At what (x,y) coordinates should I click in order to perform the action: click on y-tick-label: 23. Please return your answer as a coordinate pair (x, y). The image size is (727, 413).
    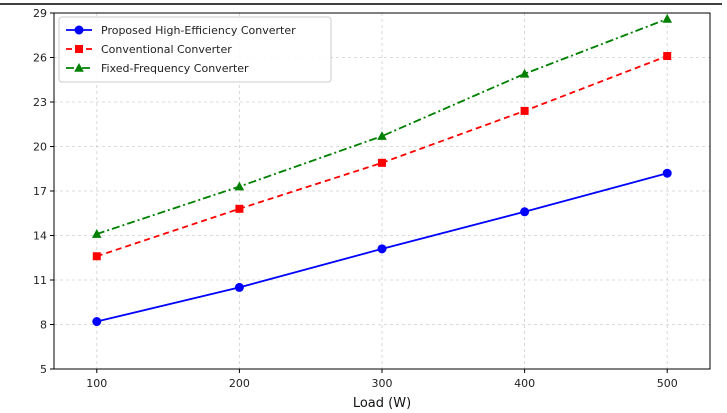
    Looking at the image, I should click on (40, 102).